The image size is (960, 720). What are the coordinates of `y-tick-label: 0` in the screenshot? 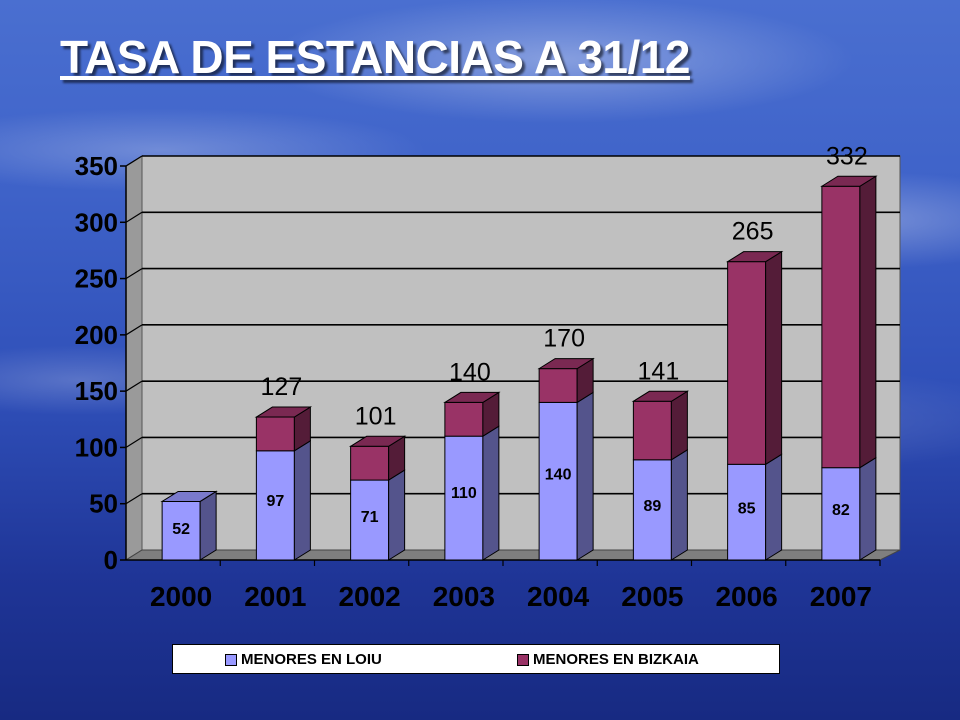 It's located at (111, 560).